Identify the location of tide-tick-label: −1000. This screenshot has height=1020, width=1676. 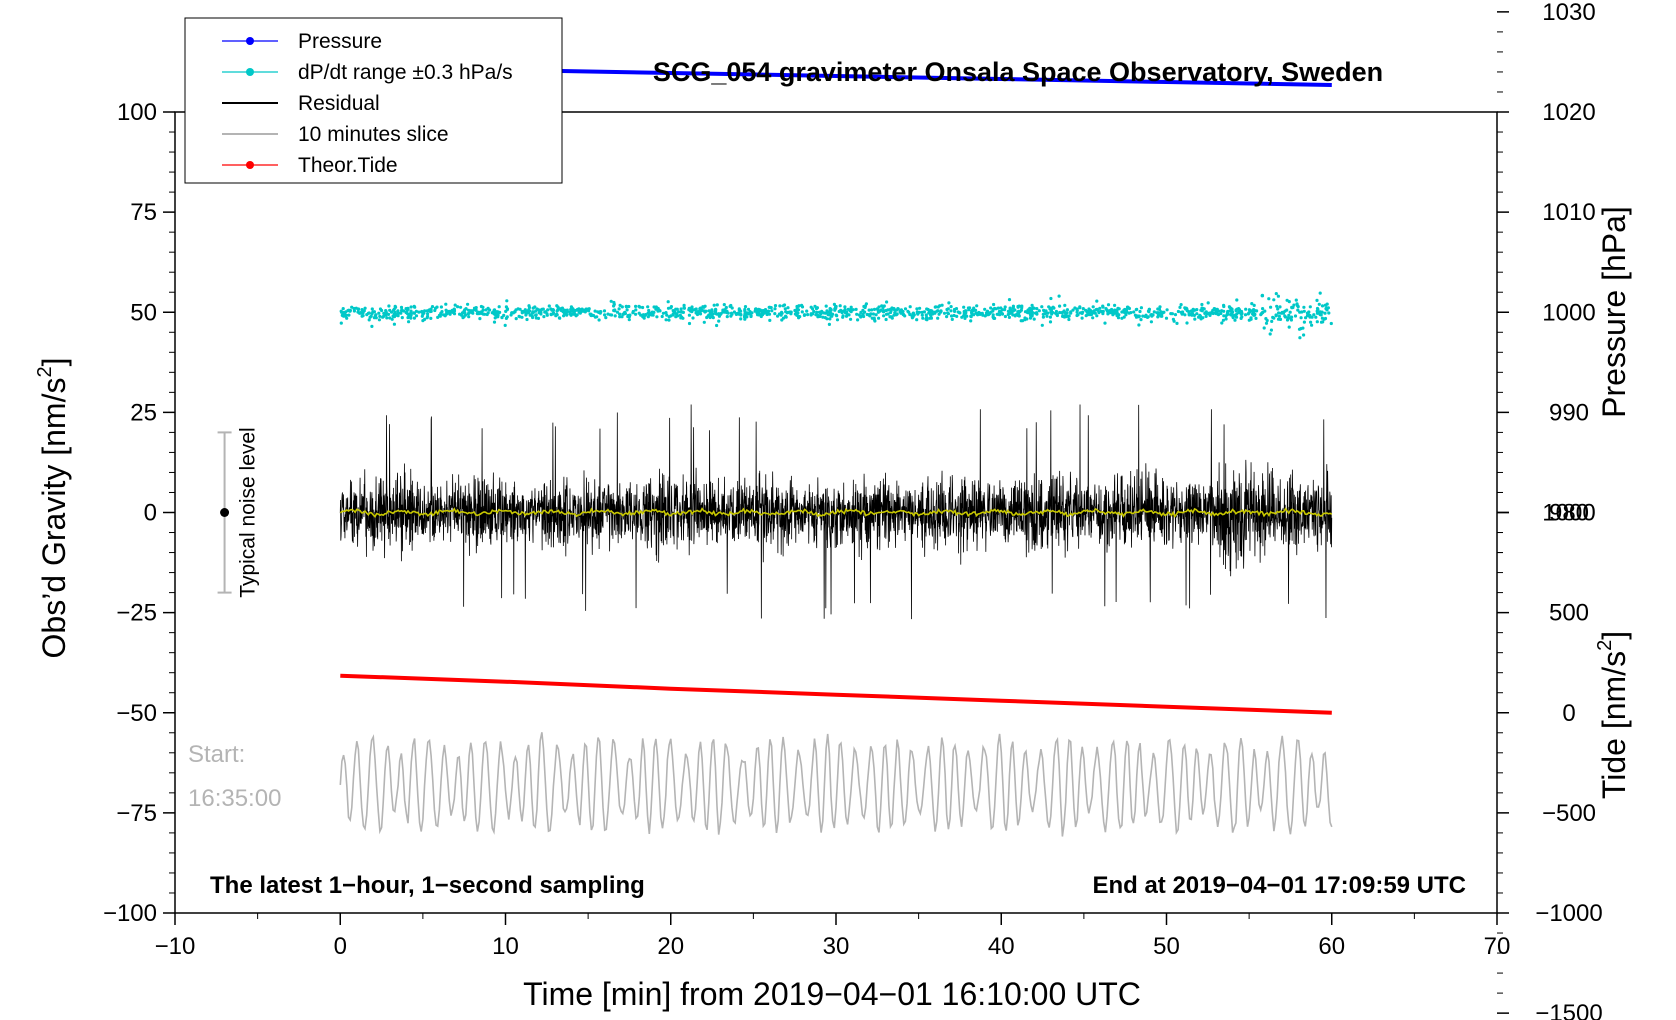
(1568, 913).